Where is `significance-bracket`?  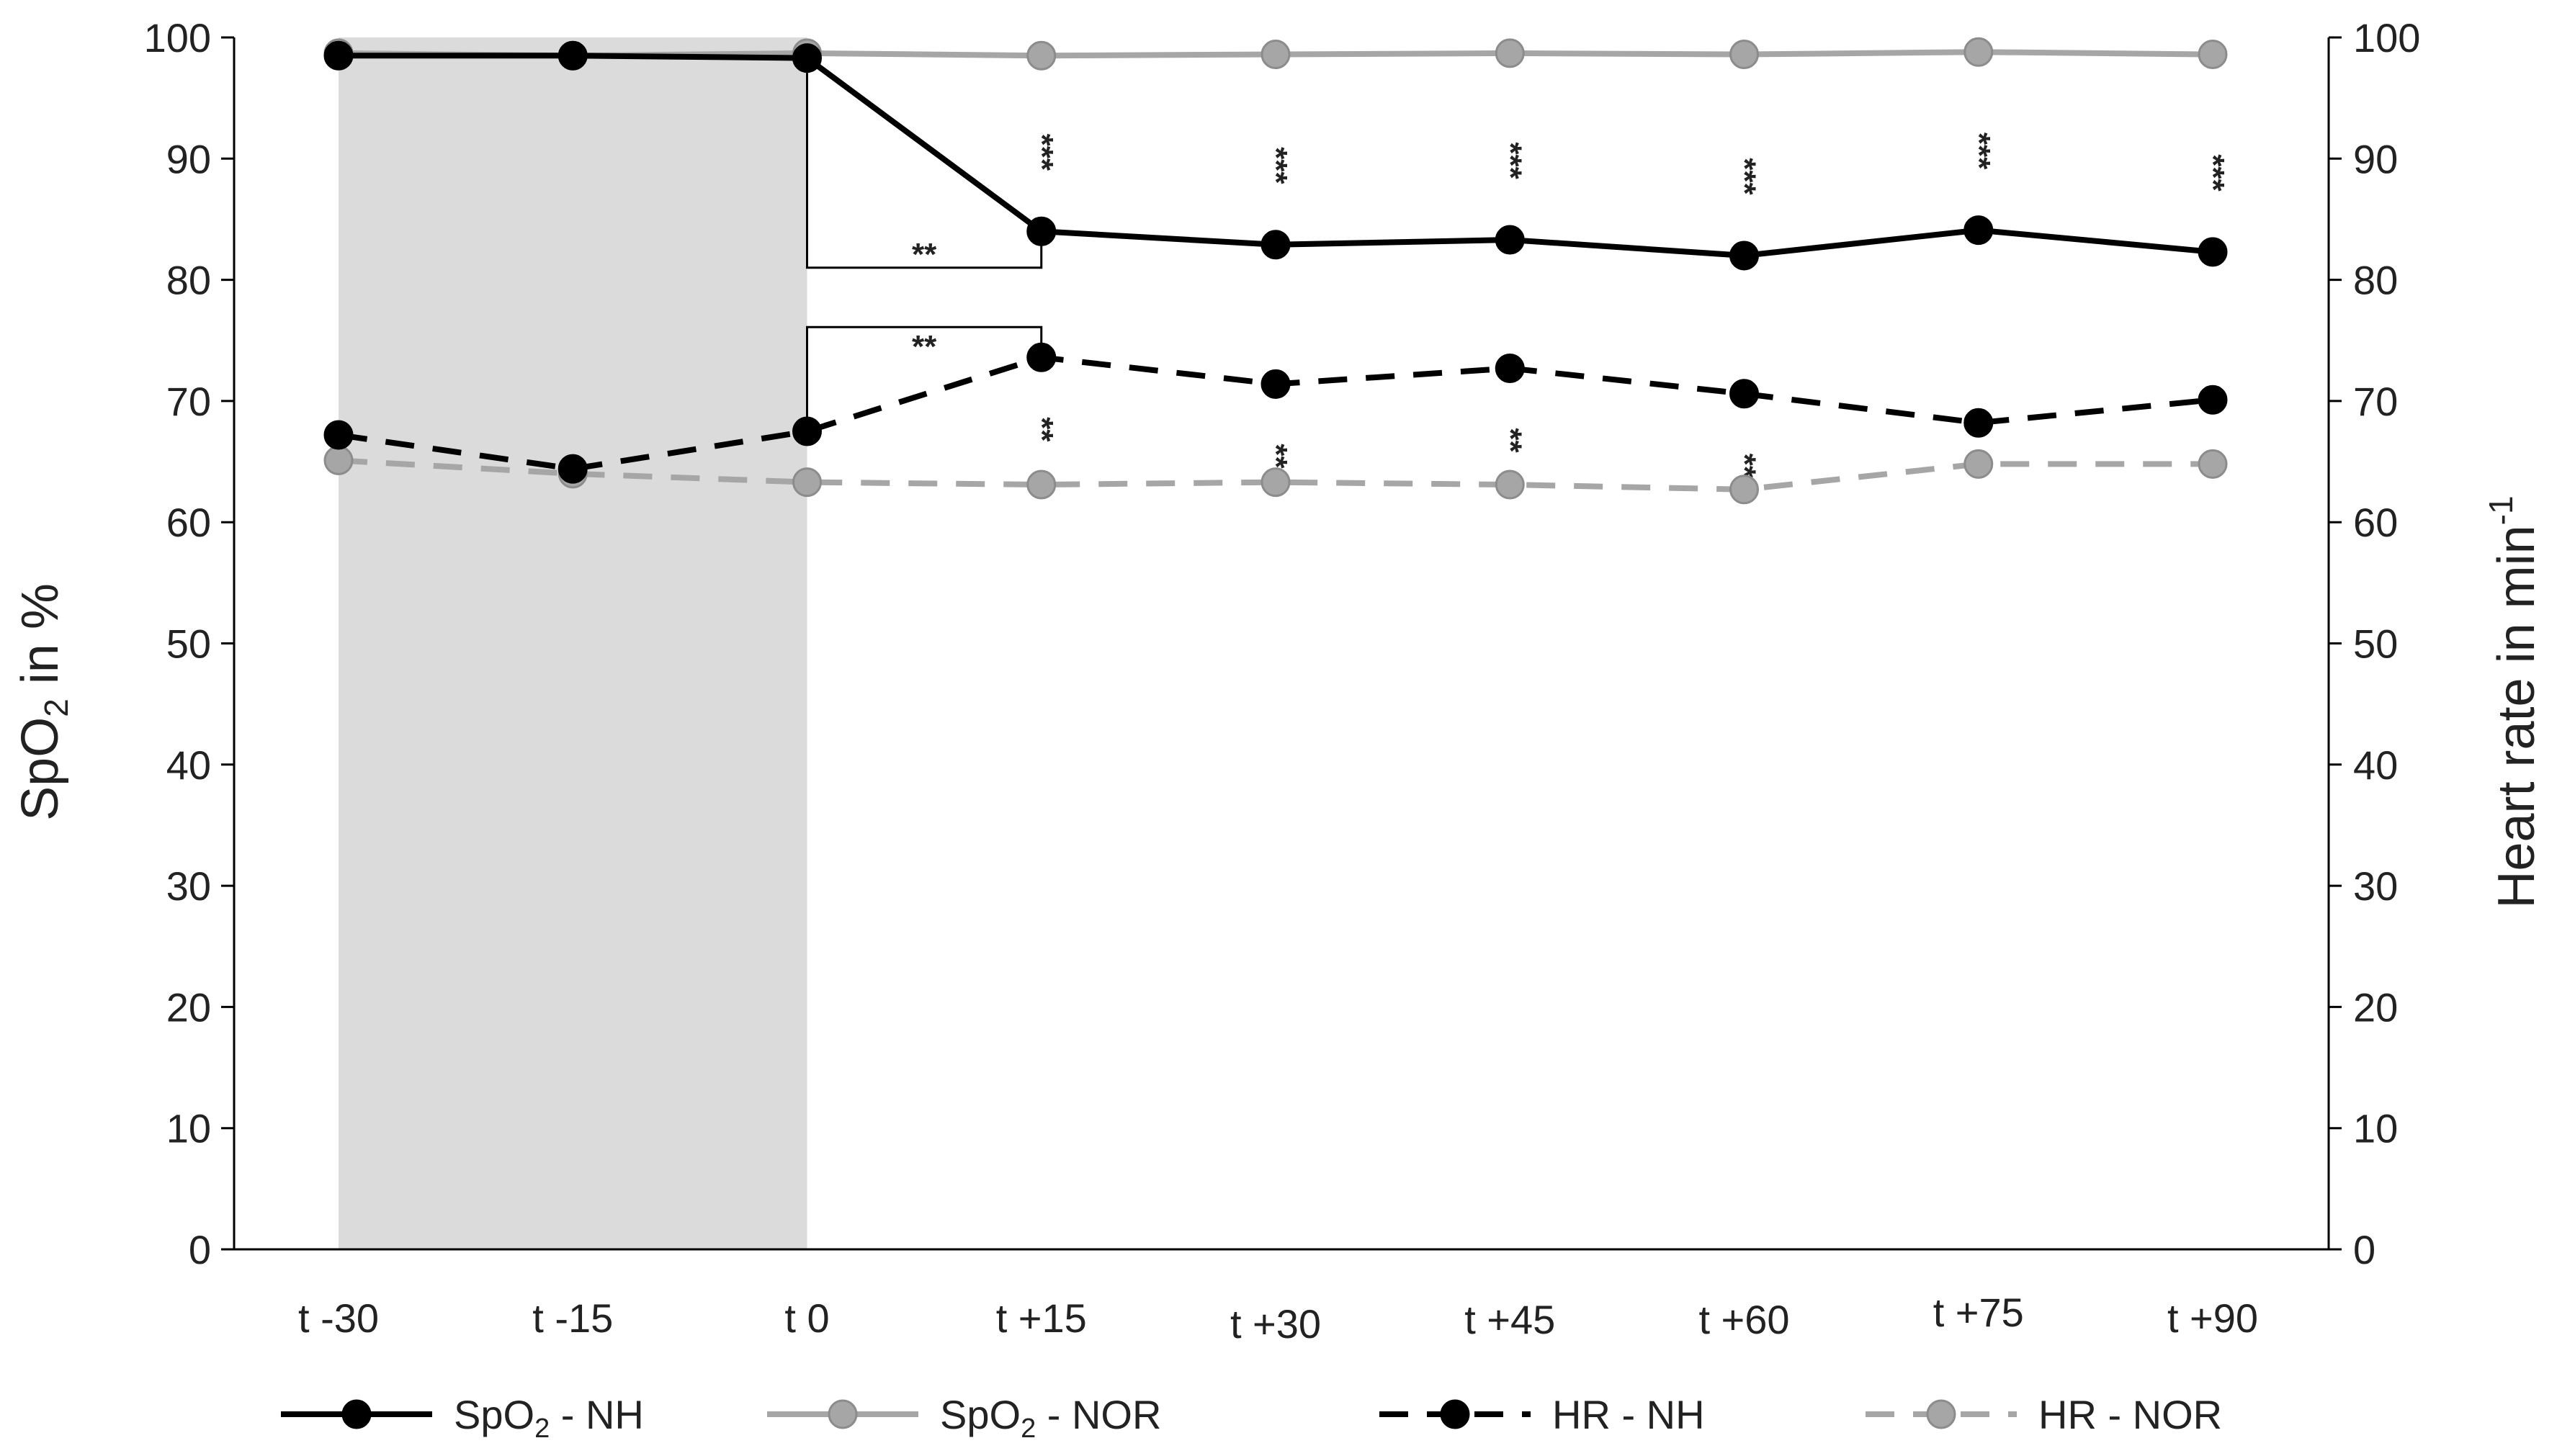 significance-bracket is located at coordinates (924, 378).